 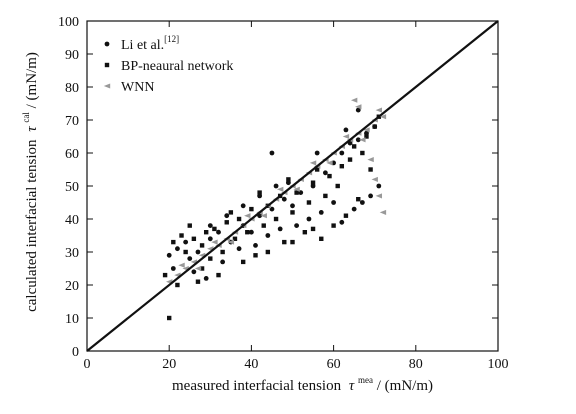 I want to click on y-tick-label: 10, so click(x=72, y=319).